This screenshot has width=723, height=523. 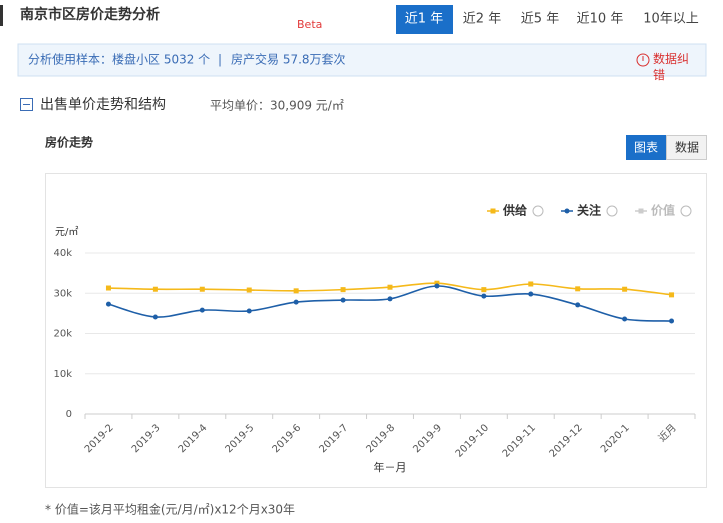 What do you see at coordinates (390, 467) in the screenshot?
I see `x-axis-label: 年－月` at bounding box center [390, 467].